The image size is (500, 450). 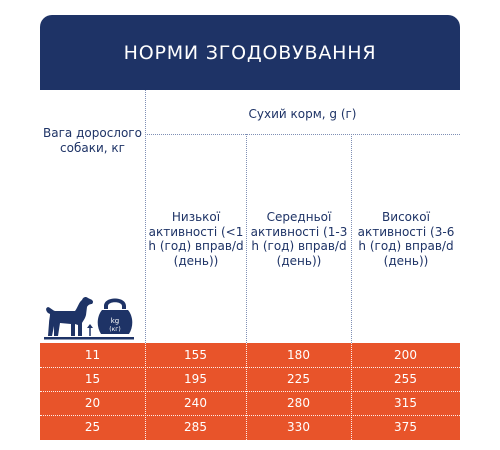 What do you see at coordinates (92, 403) in the screenshot?
I see `weight-cell: 20` at bounding box center [92, 403].